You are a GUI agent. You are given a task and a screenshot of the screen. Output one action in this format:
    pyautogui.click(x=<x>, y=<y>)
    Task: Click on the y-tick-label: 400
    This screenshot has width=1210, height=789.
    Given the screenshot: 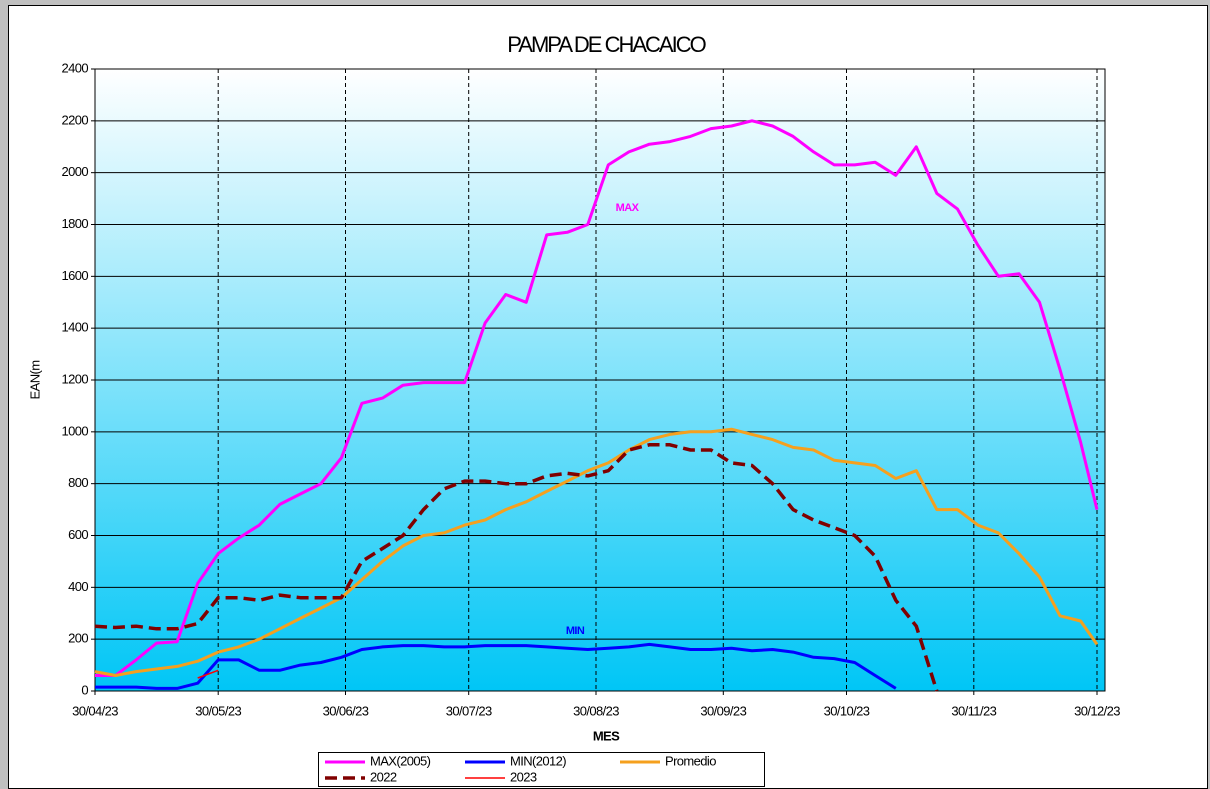 What is the action you would take?
    pyautogui.click(x=78, y=586)
    